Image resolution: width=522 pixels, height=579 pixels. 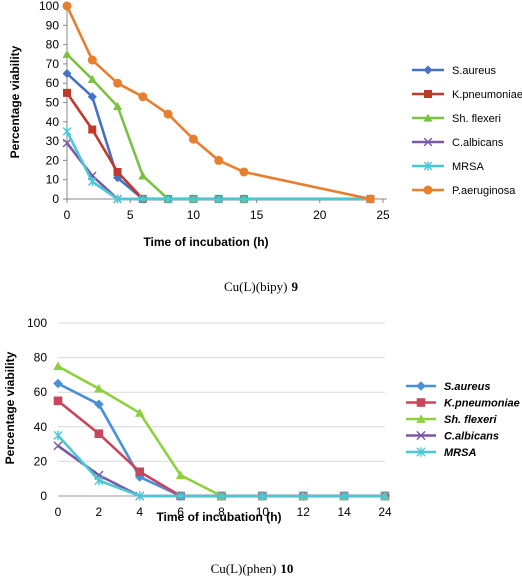 What do you see at coordinates (58, 512) in the screenshot?
I see `chart2-x-tick-label: 0` at bounding box center [58, 512].